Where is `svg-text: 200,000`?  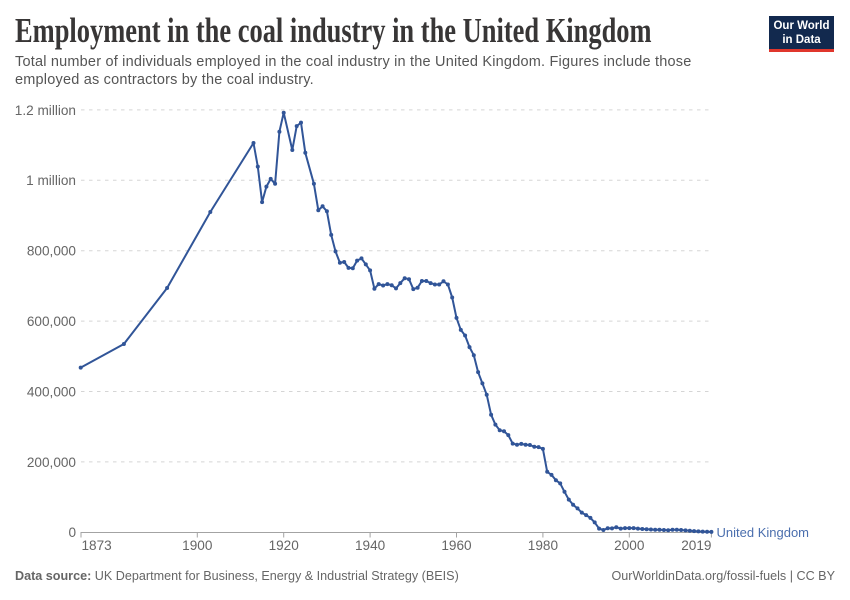 svg-text: 200,000 is located at coordinates (52, 462).